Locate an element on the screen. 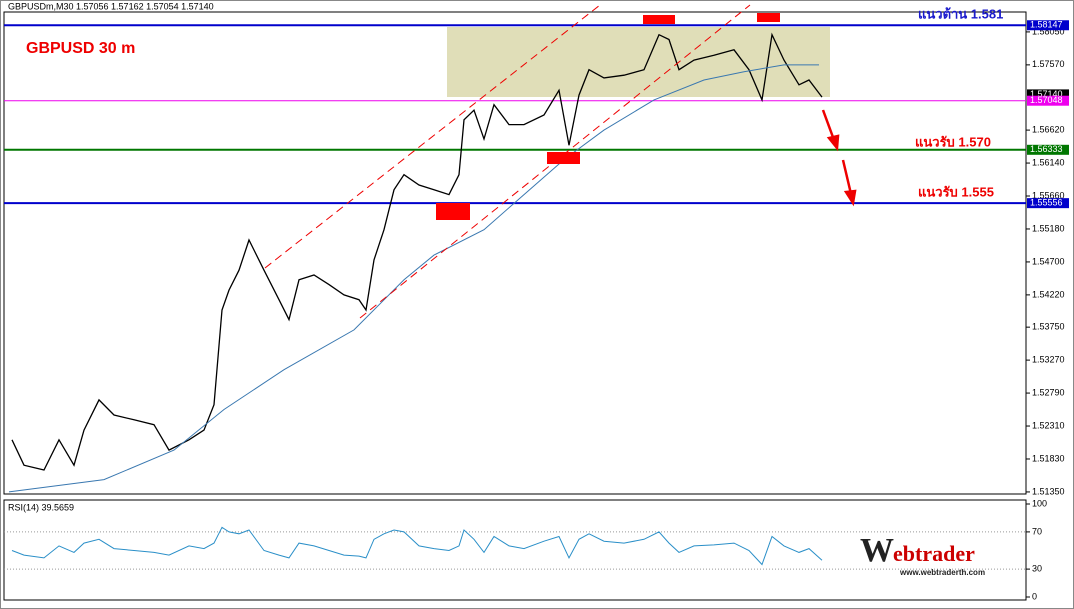  y-tick-label: 1.53270 is located at coordinates (1048, 359).